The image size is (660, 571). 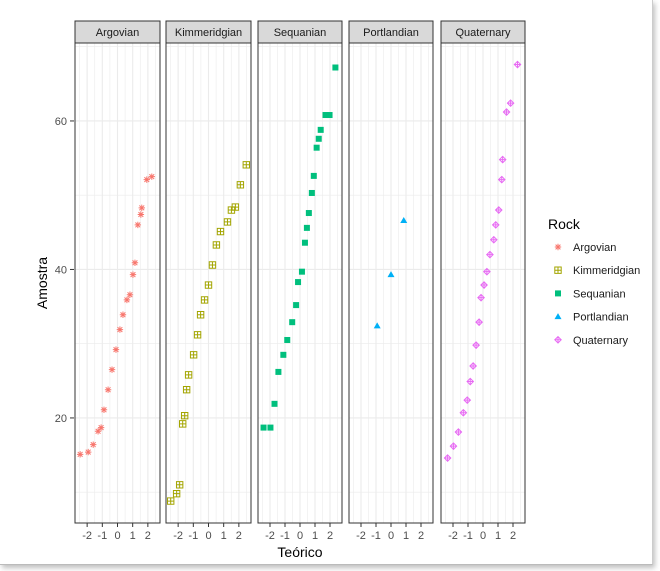 What do you see at coordinates (601, 318) in the screenshot?
I see `legend-label: Portlandian` at bounding box center [601, 318].